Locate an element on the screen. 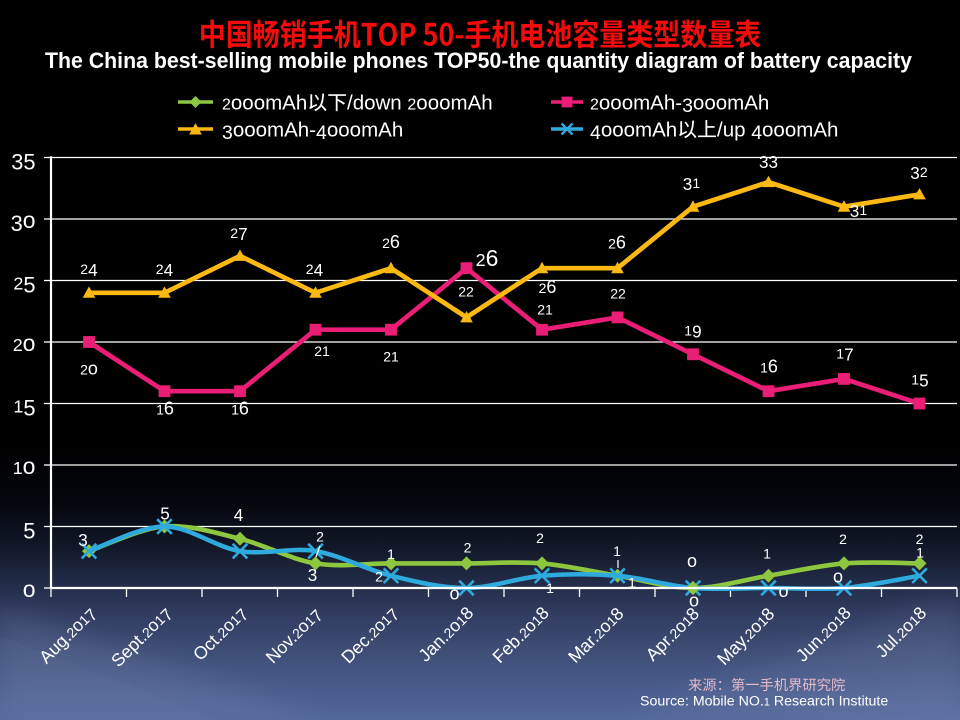  svg-text: 3ooomAh-4ooomAh is located at coordinates (312, 132).